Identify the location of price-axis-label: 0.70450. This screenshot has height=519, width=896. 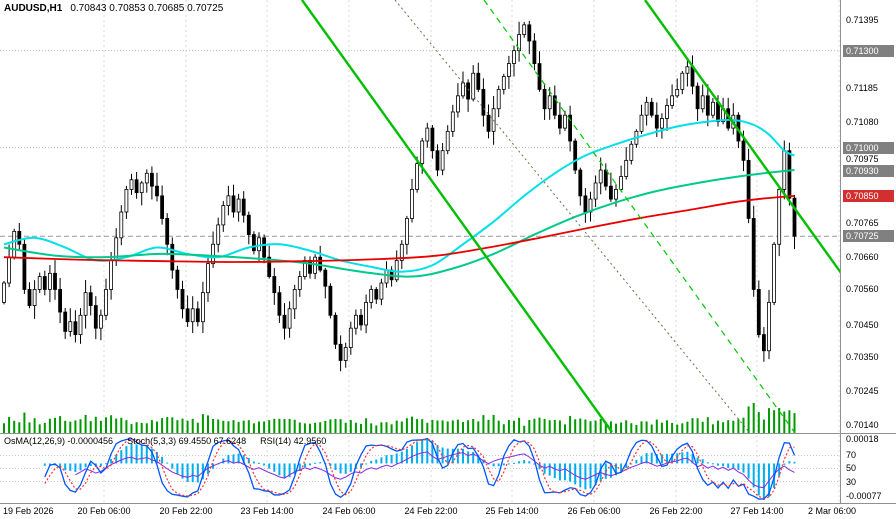
(862, 325).